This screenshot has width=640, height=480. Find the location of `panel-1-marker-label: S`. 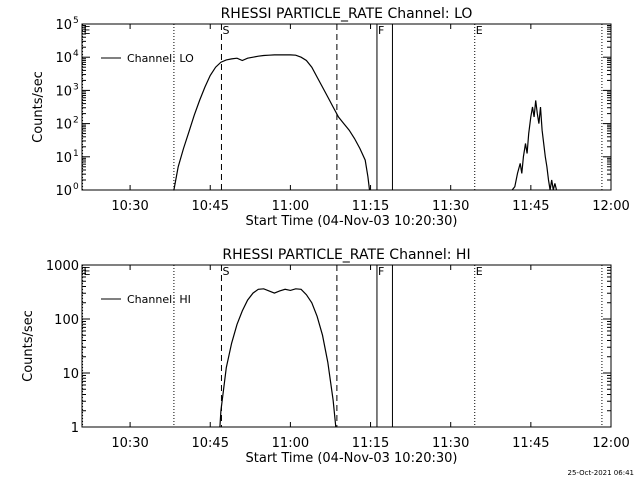

panel-1-marker-label: S is located at coordinates (225, 30).